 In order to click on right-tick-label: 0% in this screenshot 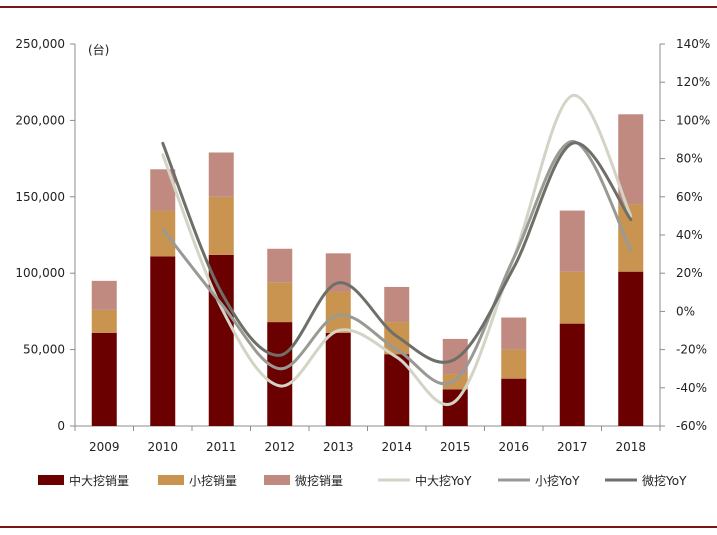, I will do `click(685, 311)`.